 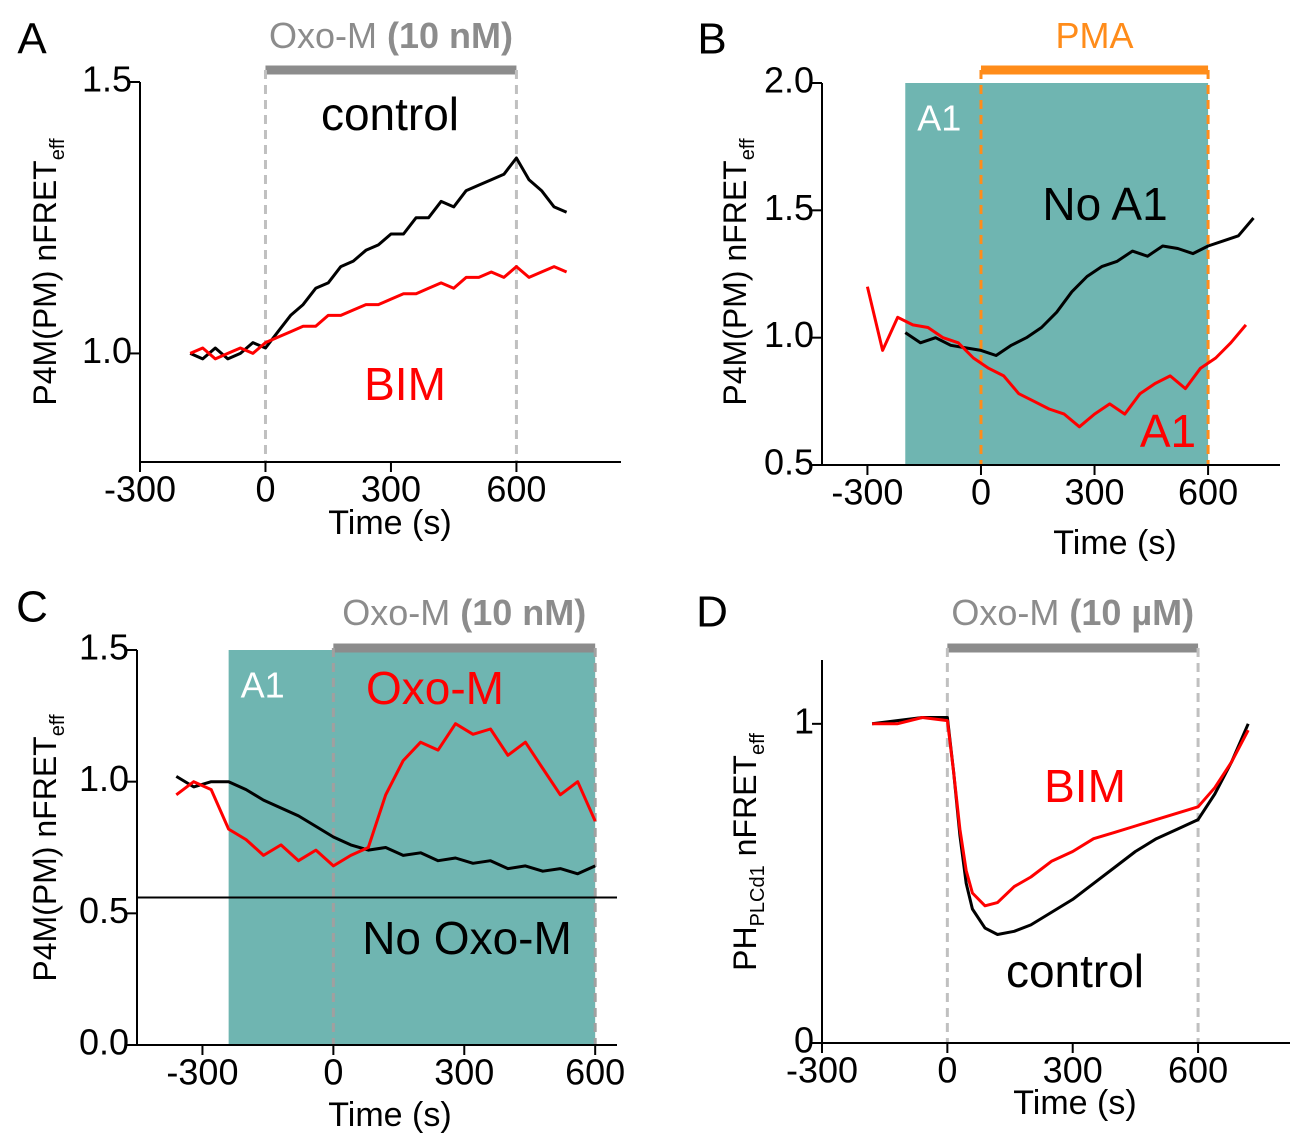 I want to click on treatment-label: PMA, so click(x=1095, y=35).